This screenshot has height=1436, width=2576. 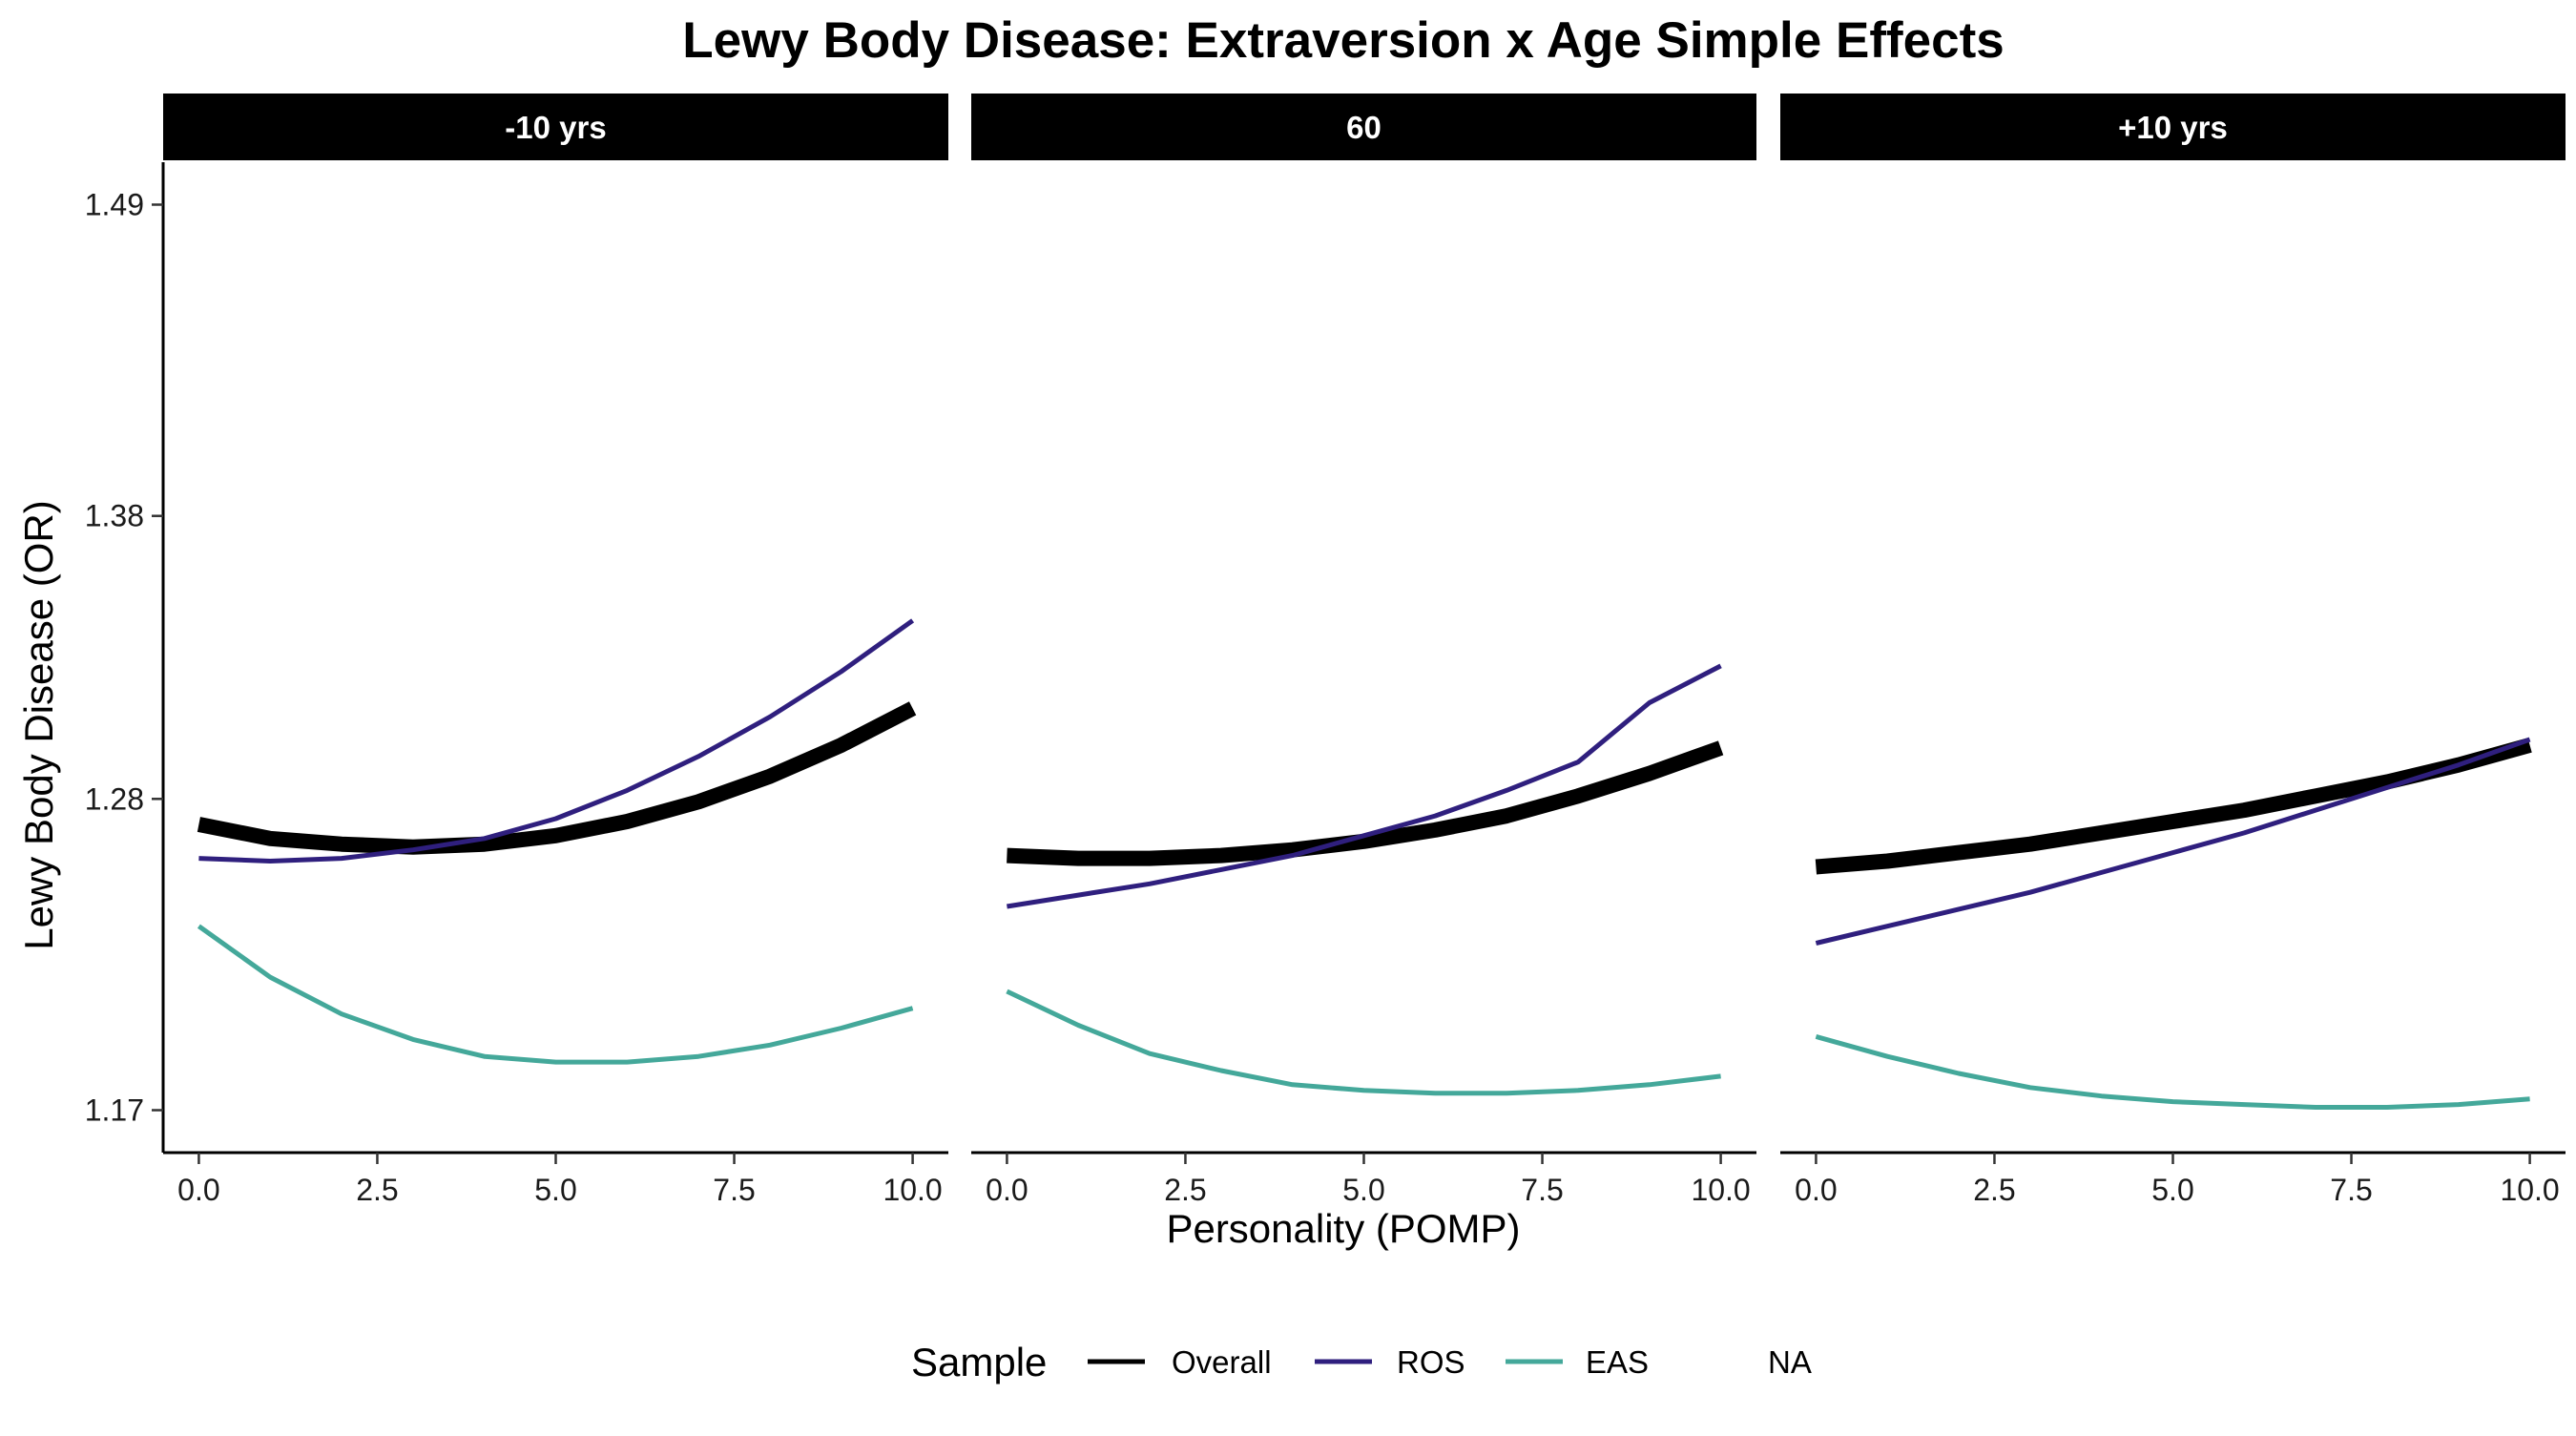 I want to click on y-axis-title: Lewy Body Disease (OR), so click(x=38, y=725).